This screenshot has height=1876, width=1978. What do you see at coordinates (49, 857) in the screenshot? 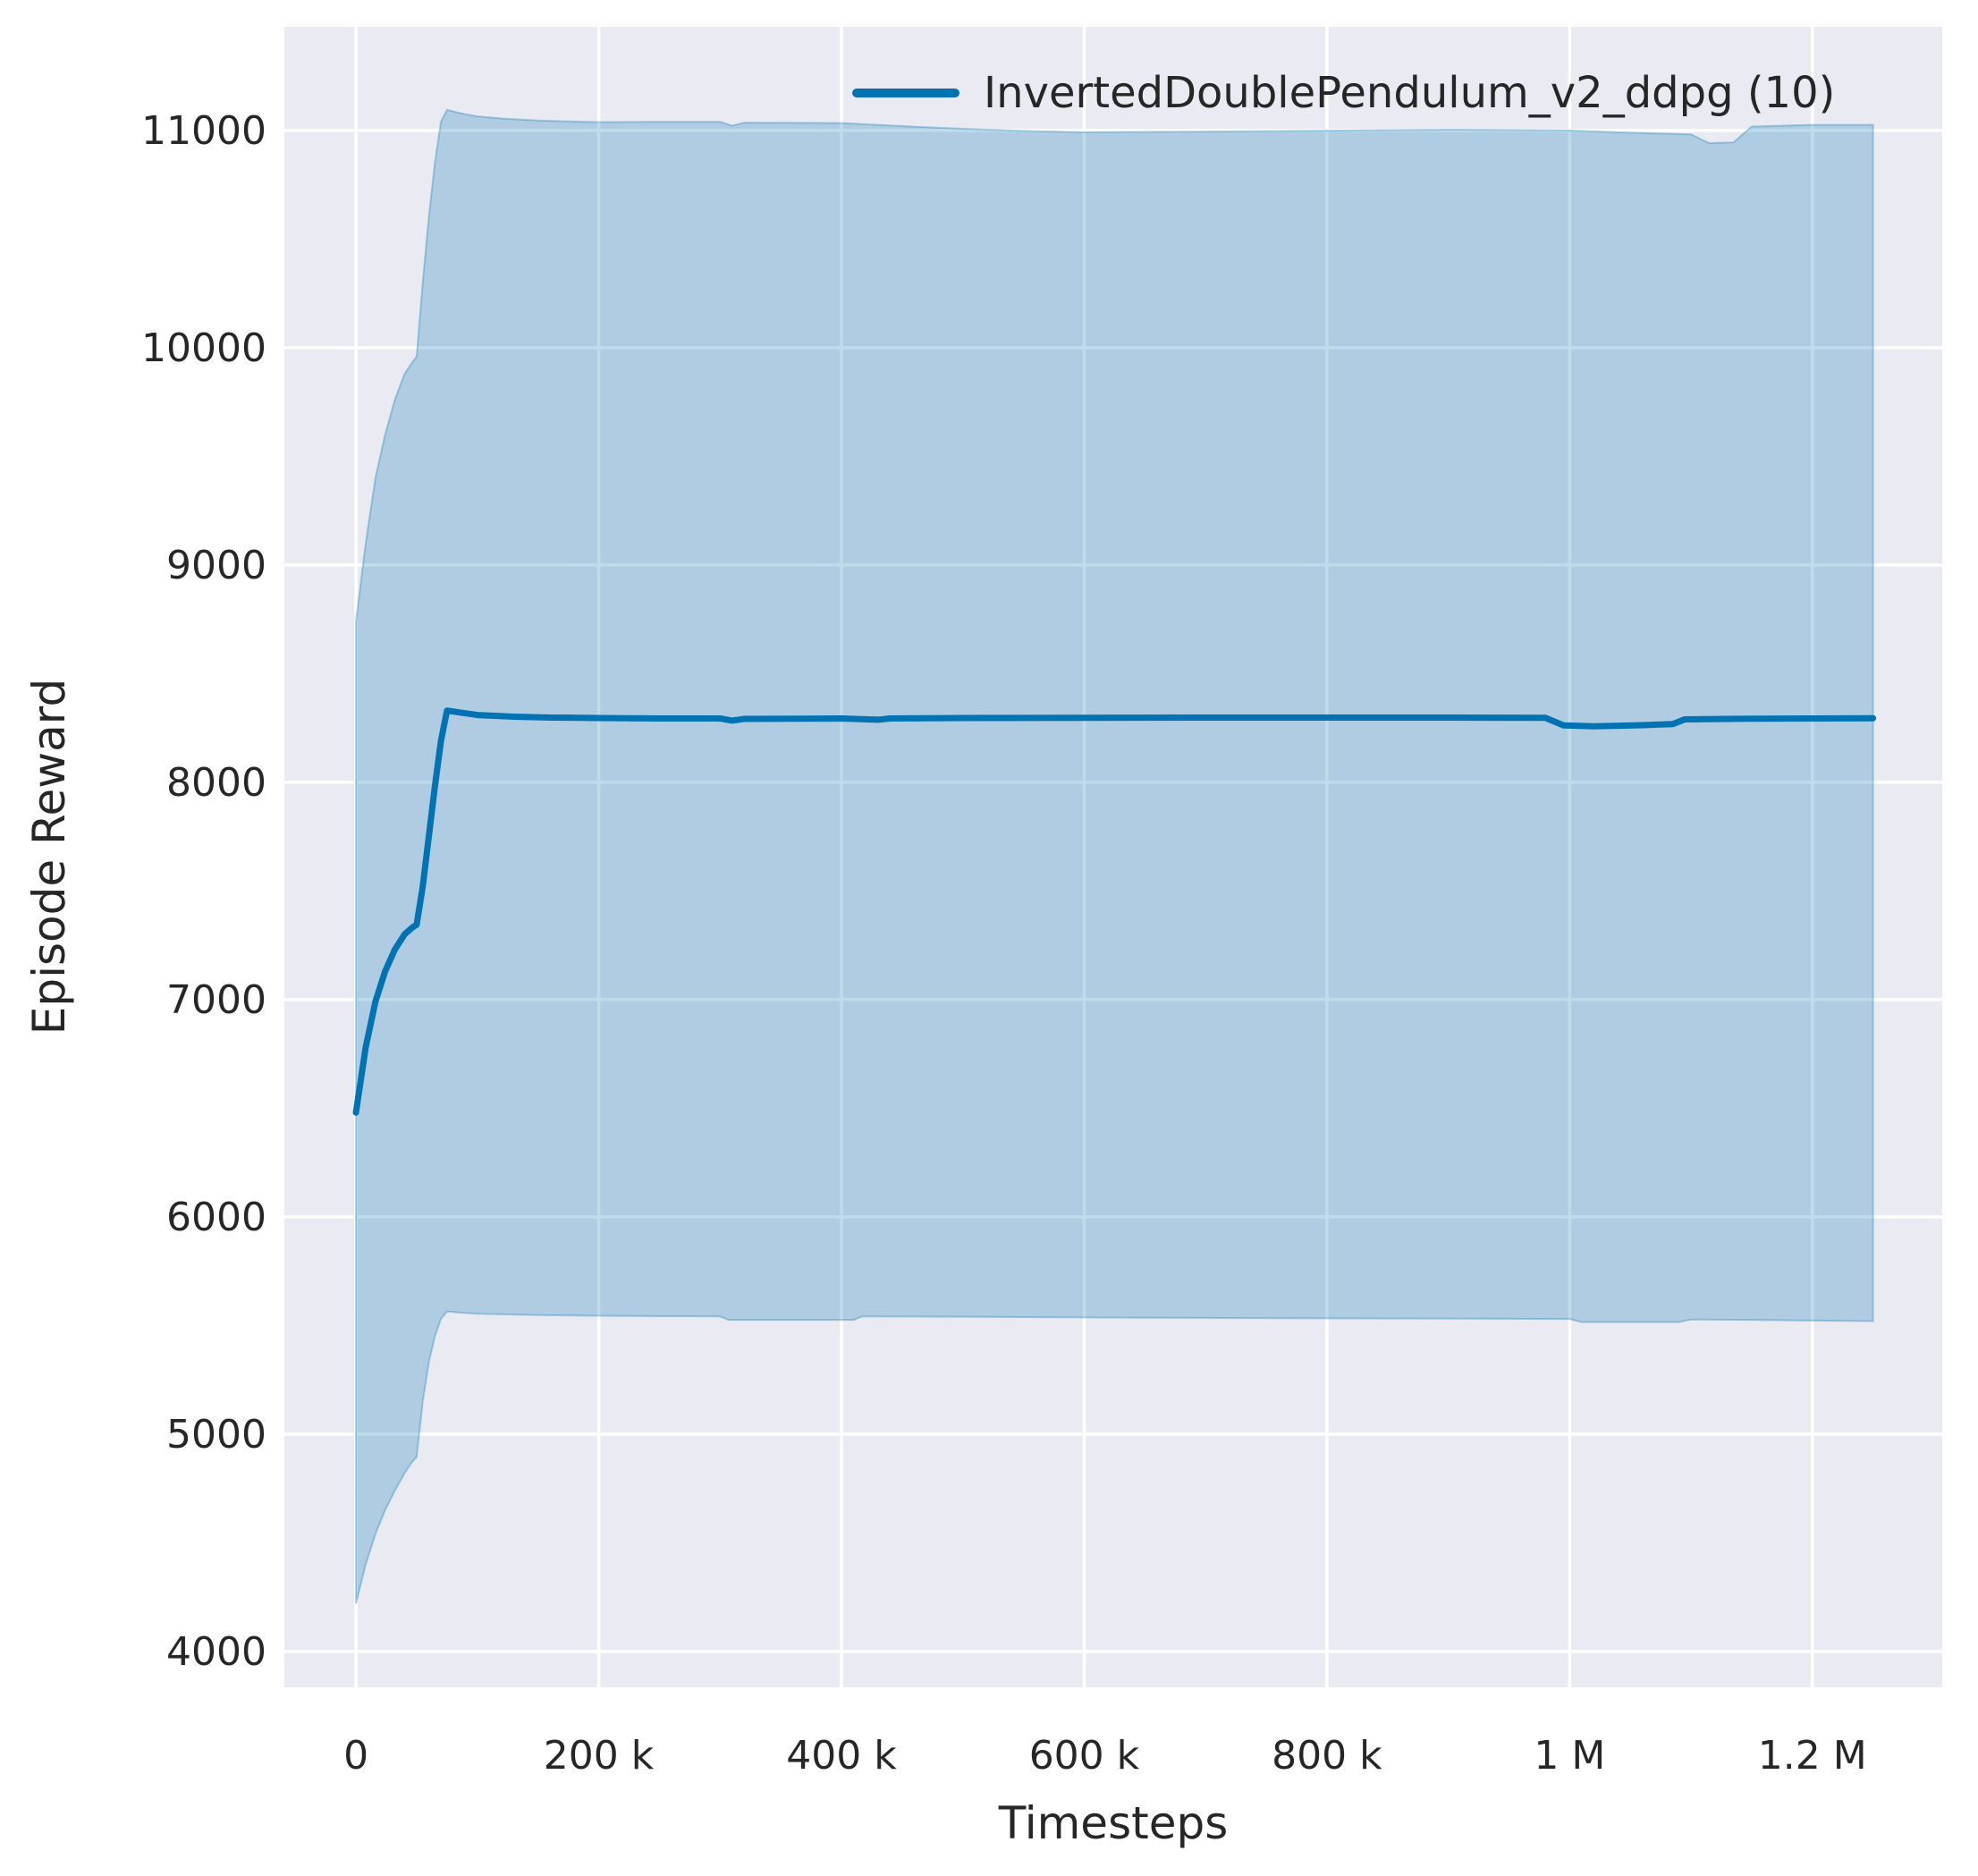
I see `y-axis-label: Episode Reward` at bounding box center [49, 857].